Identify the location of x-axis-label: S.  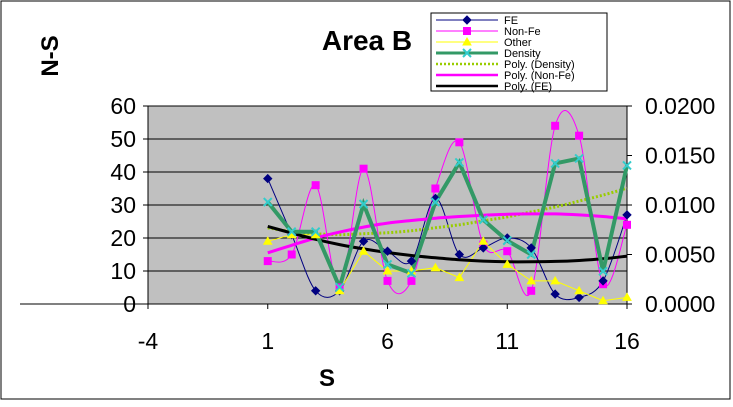
(327, 378).